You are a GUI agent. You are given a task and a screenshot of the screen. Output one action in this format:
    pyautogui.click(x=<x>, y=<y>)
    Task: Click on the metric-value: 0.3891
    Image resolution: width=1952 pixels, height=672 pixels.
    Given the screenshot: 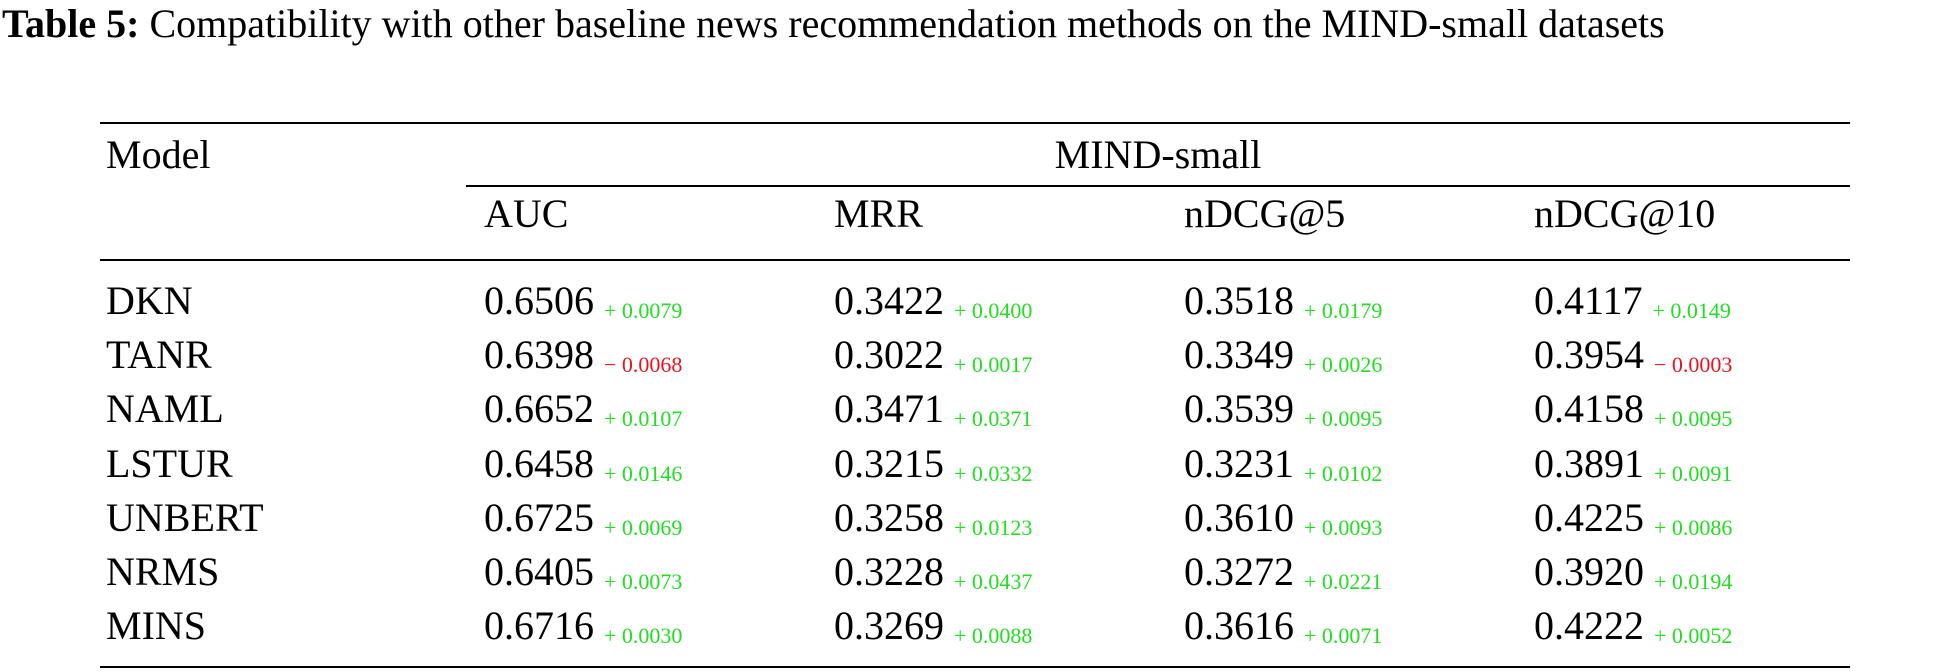 What is the action you would take?
    pyautogui.click(x=1589, y=463)
    